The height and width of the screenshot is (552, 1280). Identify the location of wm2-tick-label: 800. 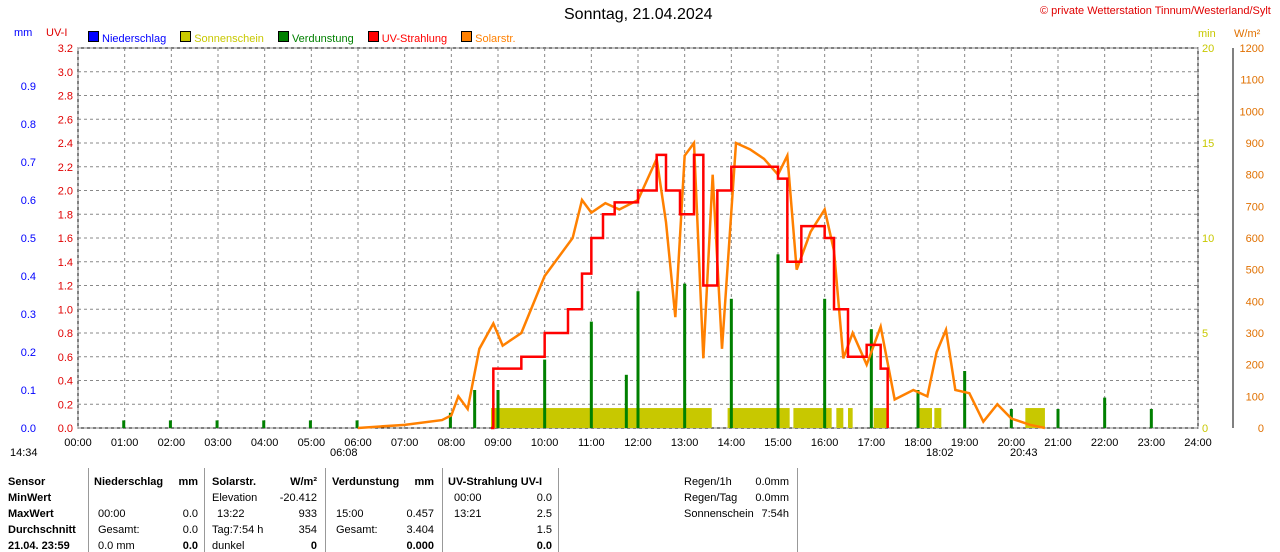
(1255, 176).